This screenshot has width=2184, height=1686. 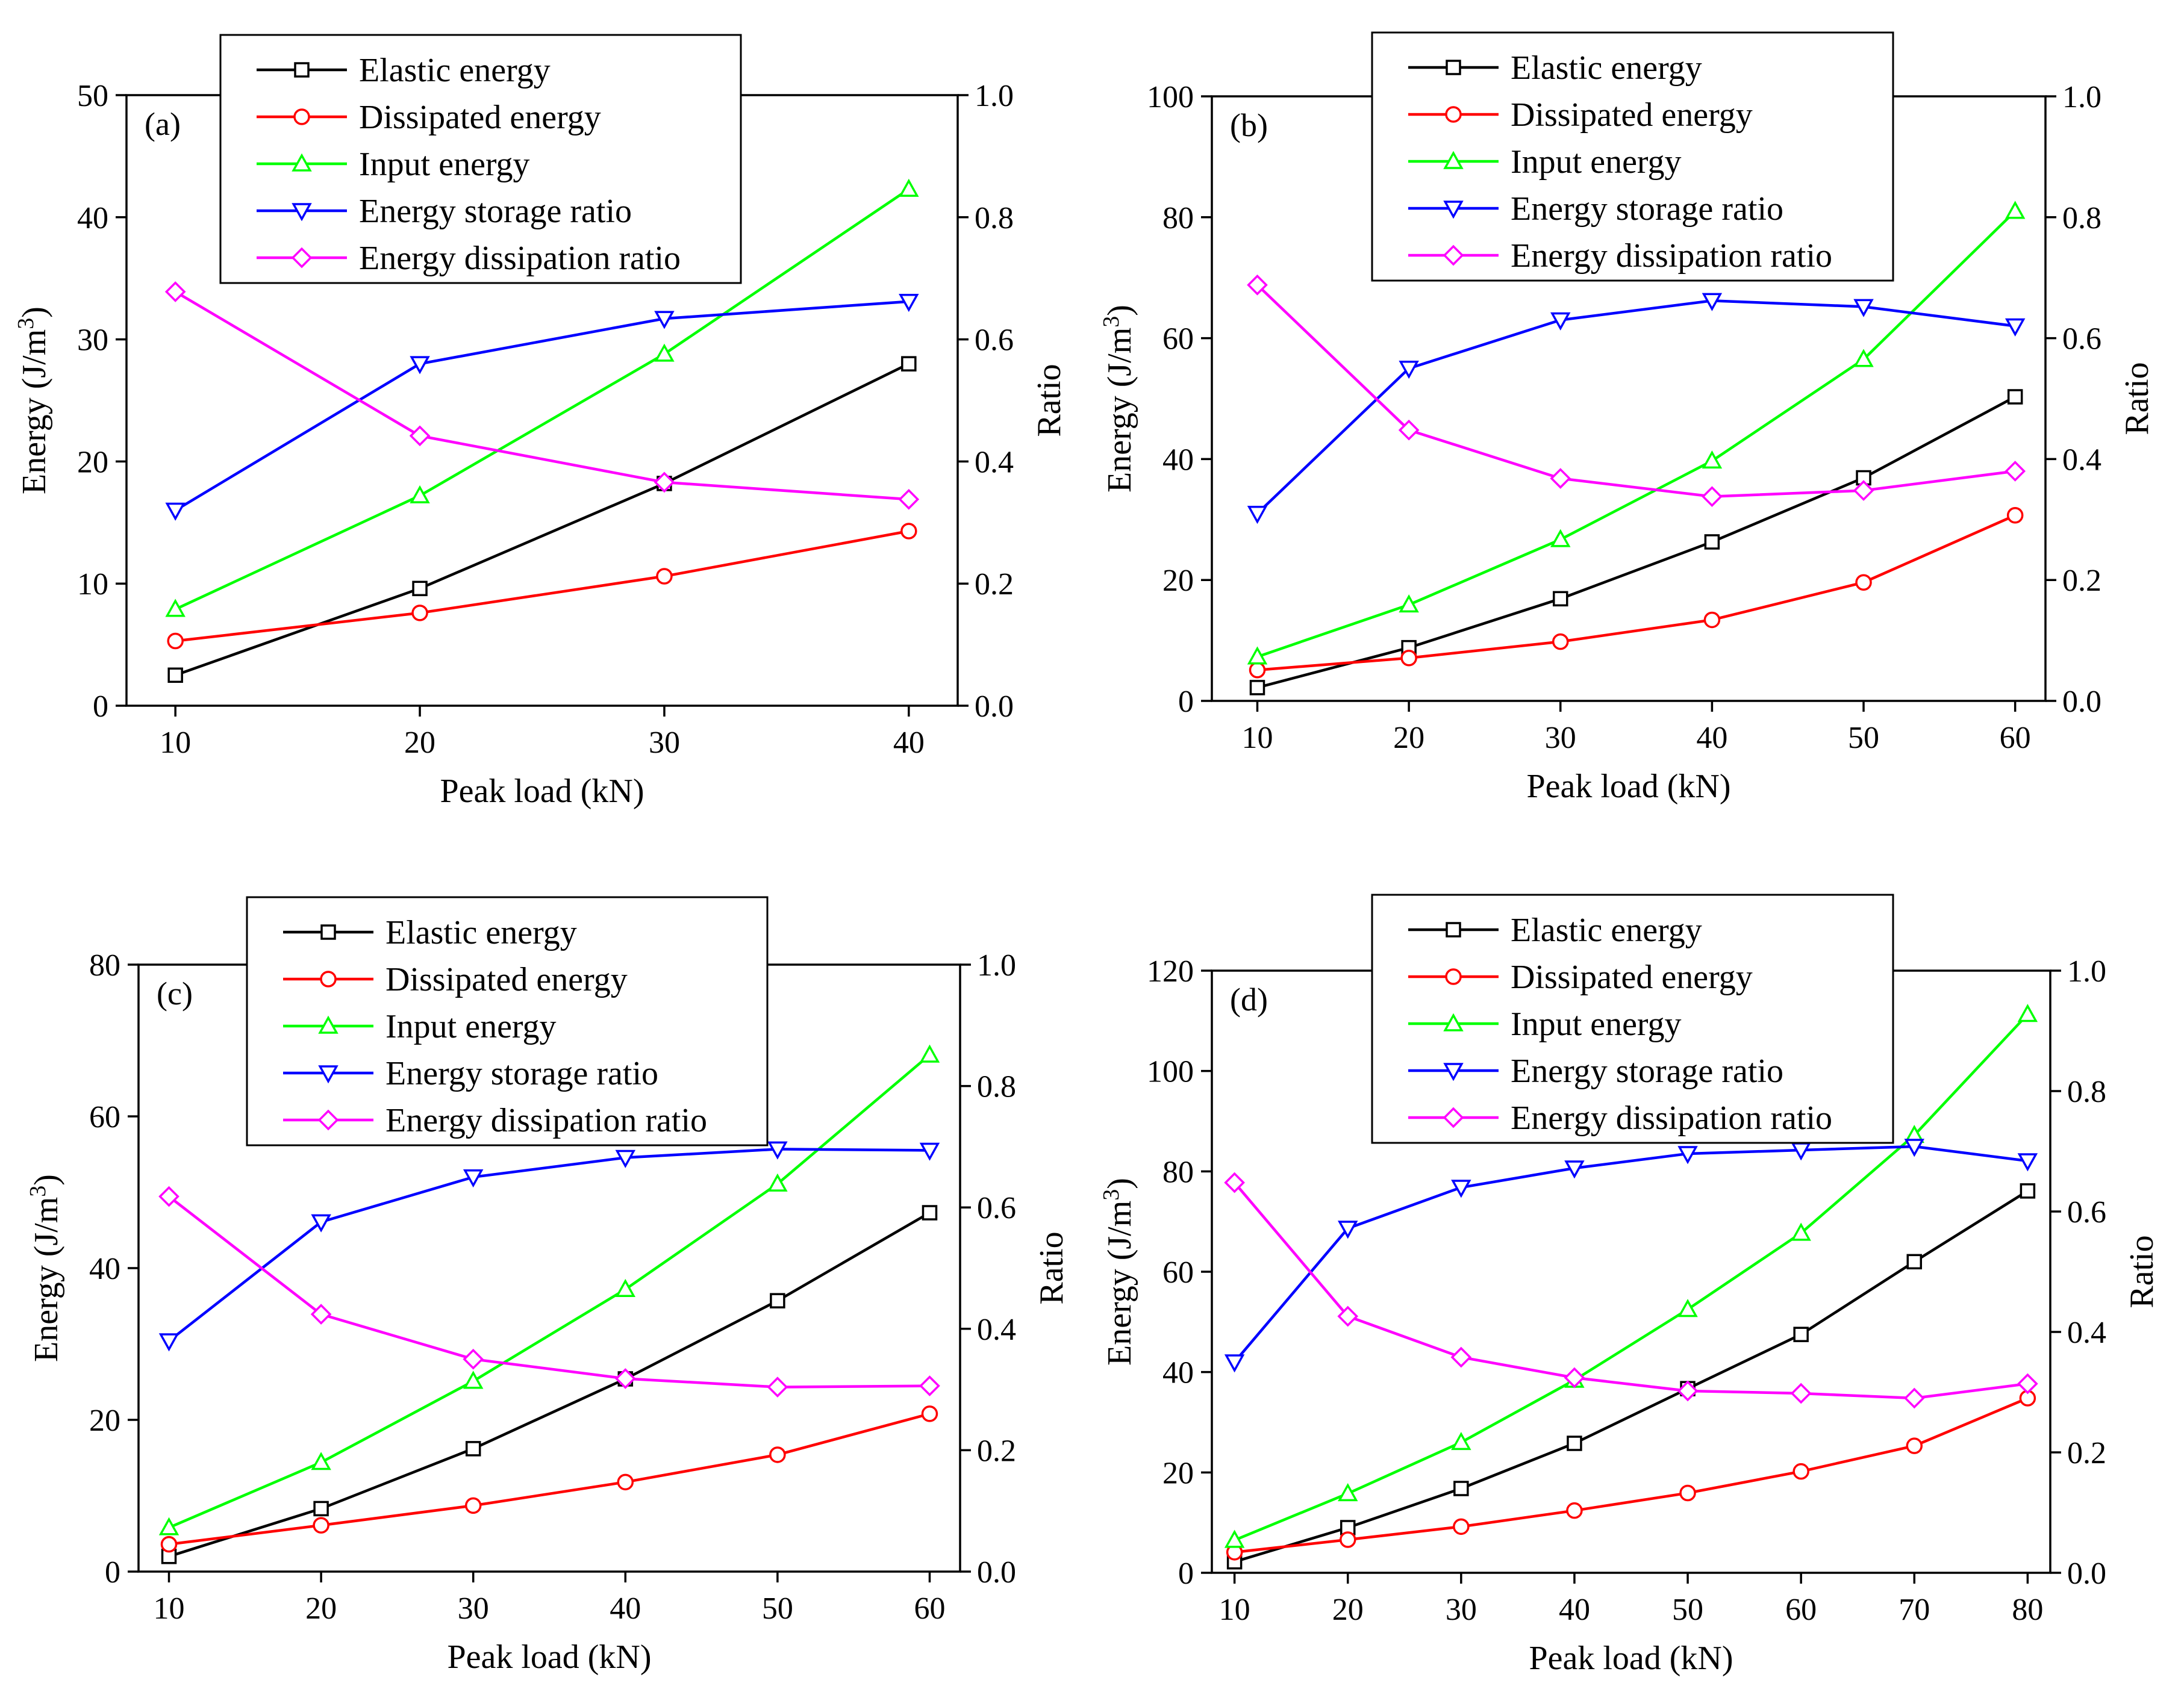 I want to click on y-right-tick-label: 0.6, so click(x=2086, y=1212).